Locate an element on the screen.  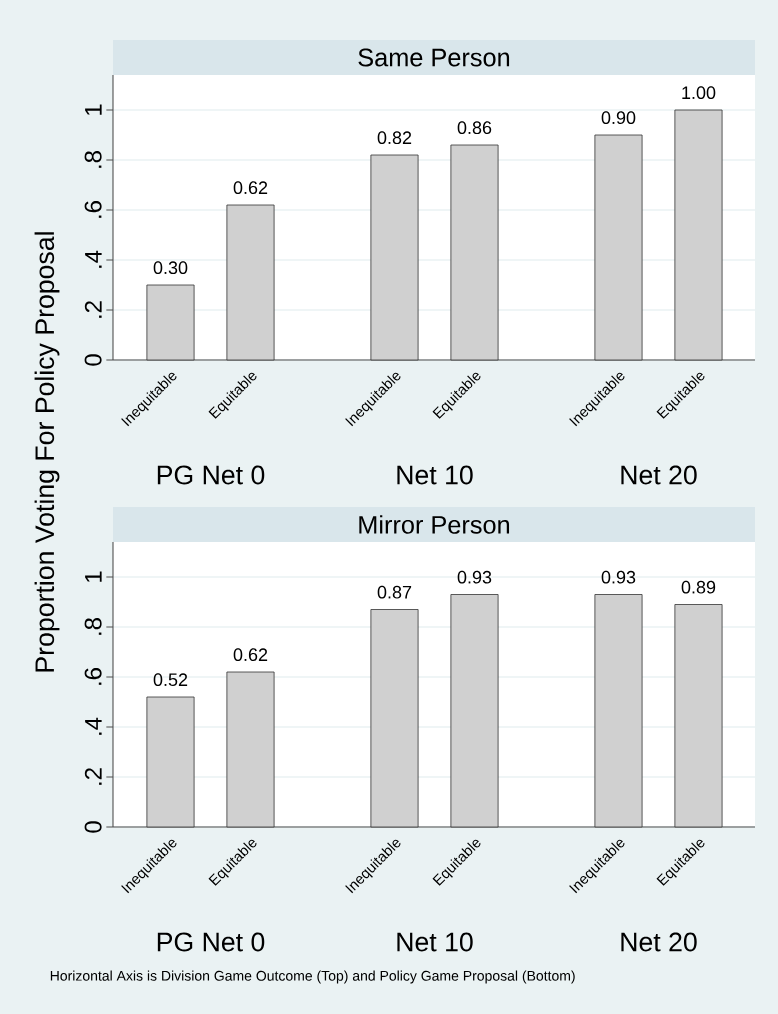
data-label: 0.89 is located at coordinates (698, 587).